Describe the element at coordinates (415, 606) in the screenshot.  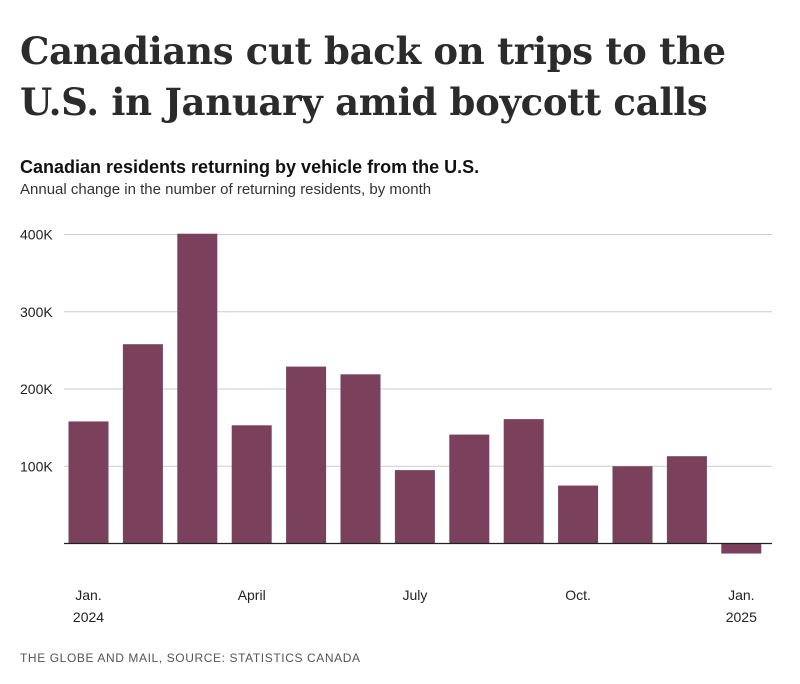
I see `x-axis-ticks: Jan. 2024 April July Oct. Jan. 2025` at that location.